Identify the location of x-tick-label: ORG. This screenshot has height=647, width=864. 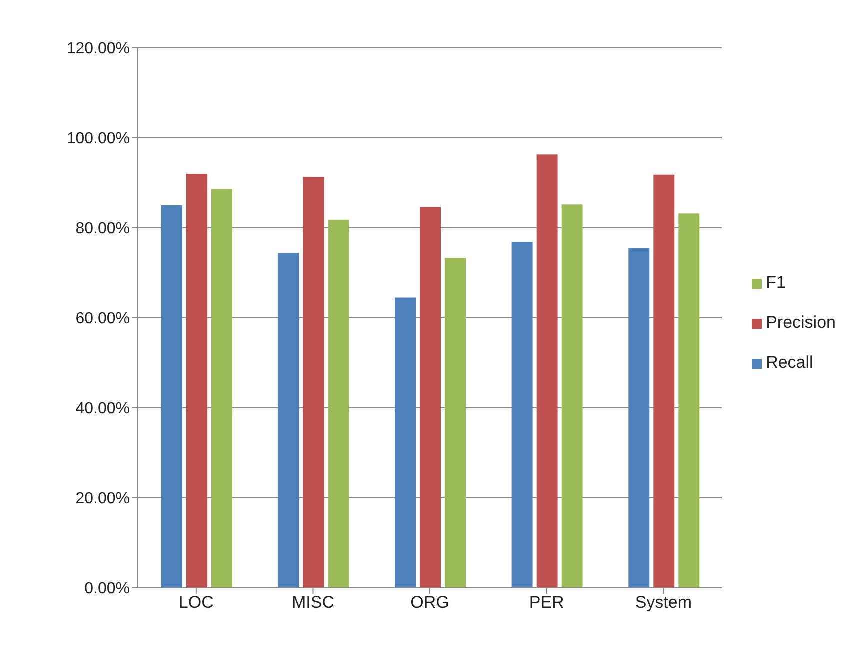
(430, 602).